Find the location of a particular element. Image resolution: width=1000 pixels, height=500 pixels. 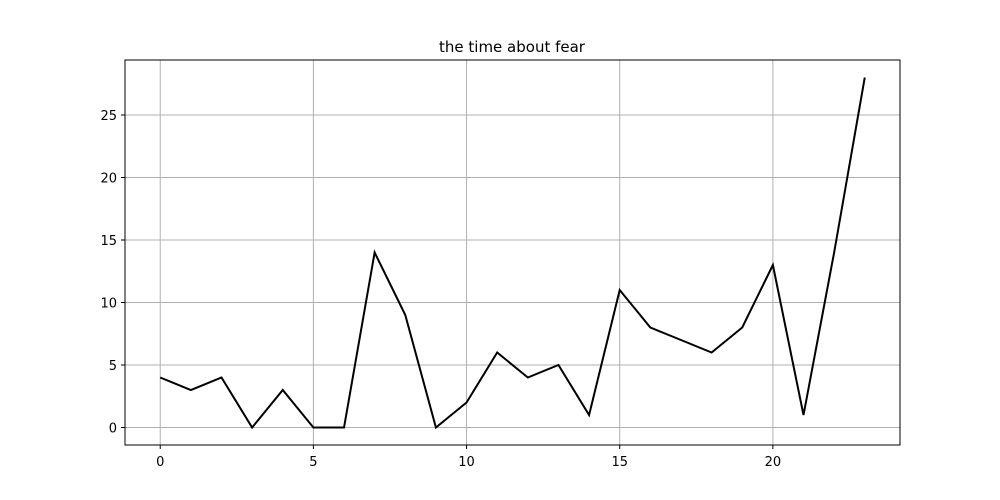

y-tick-label: 0 is located at coordinates (113, 429).